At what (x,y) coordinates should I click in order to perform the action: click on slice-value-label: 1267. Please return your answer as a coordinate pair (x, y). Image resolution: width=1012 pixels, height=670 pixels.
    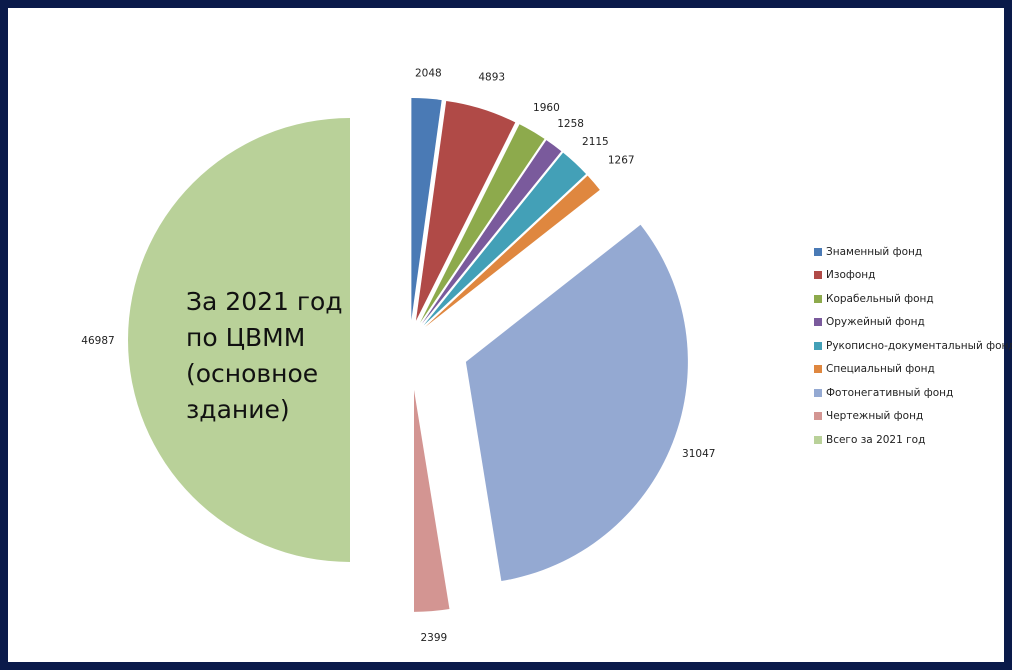
    Looking at the image, I should click on (621, 160).